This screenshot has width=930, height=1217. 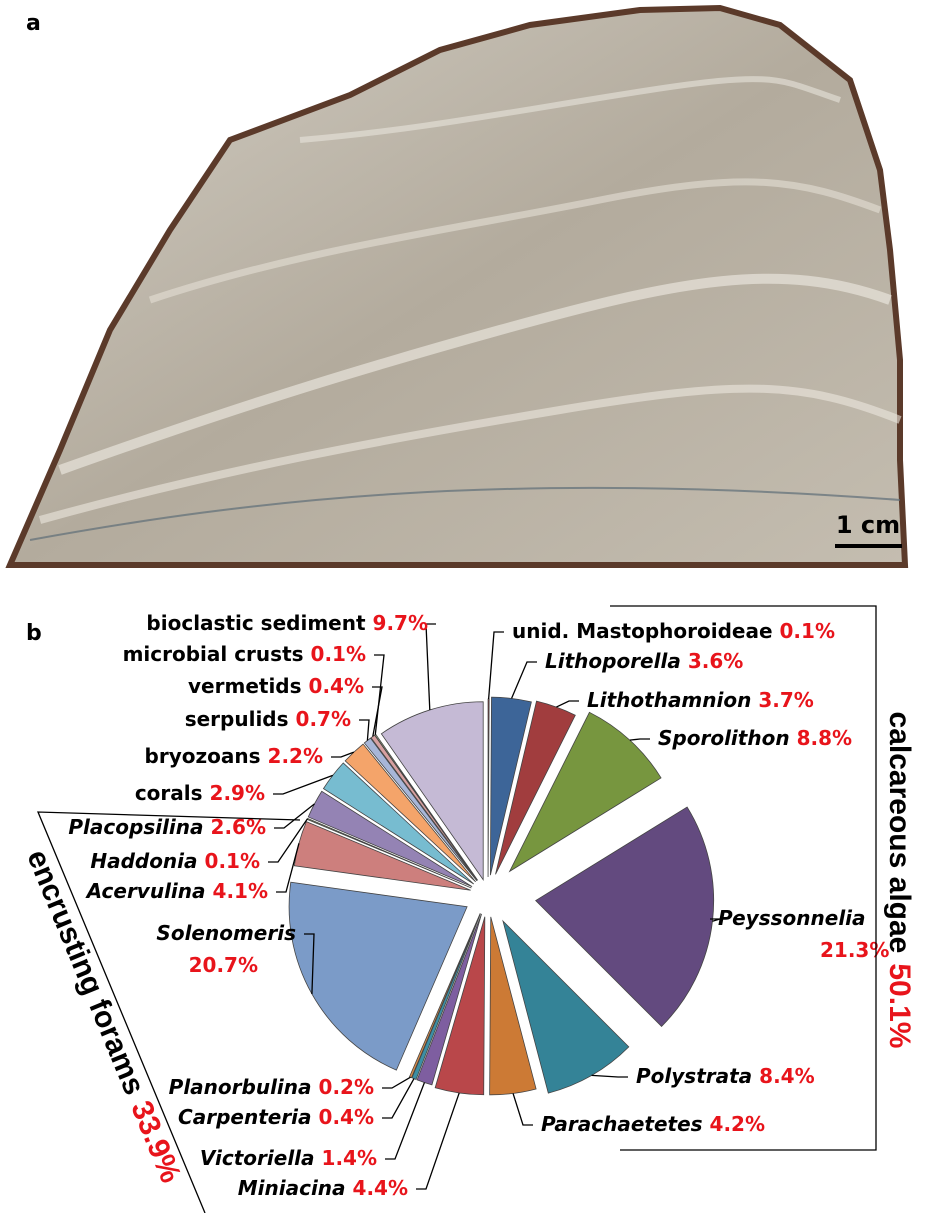 I want to click on panel-label: a, so click(x=33, y=23).